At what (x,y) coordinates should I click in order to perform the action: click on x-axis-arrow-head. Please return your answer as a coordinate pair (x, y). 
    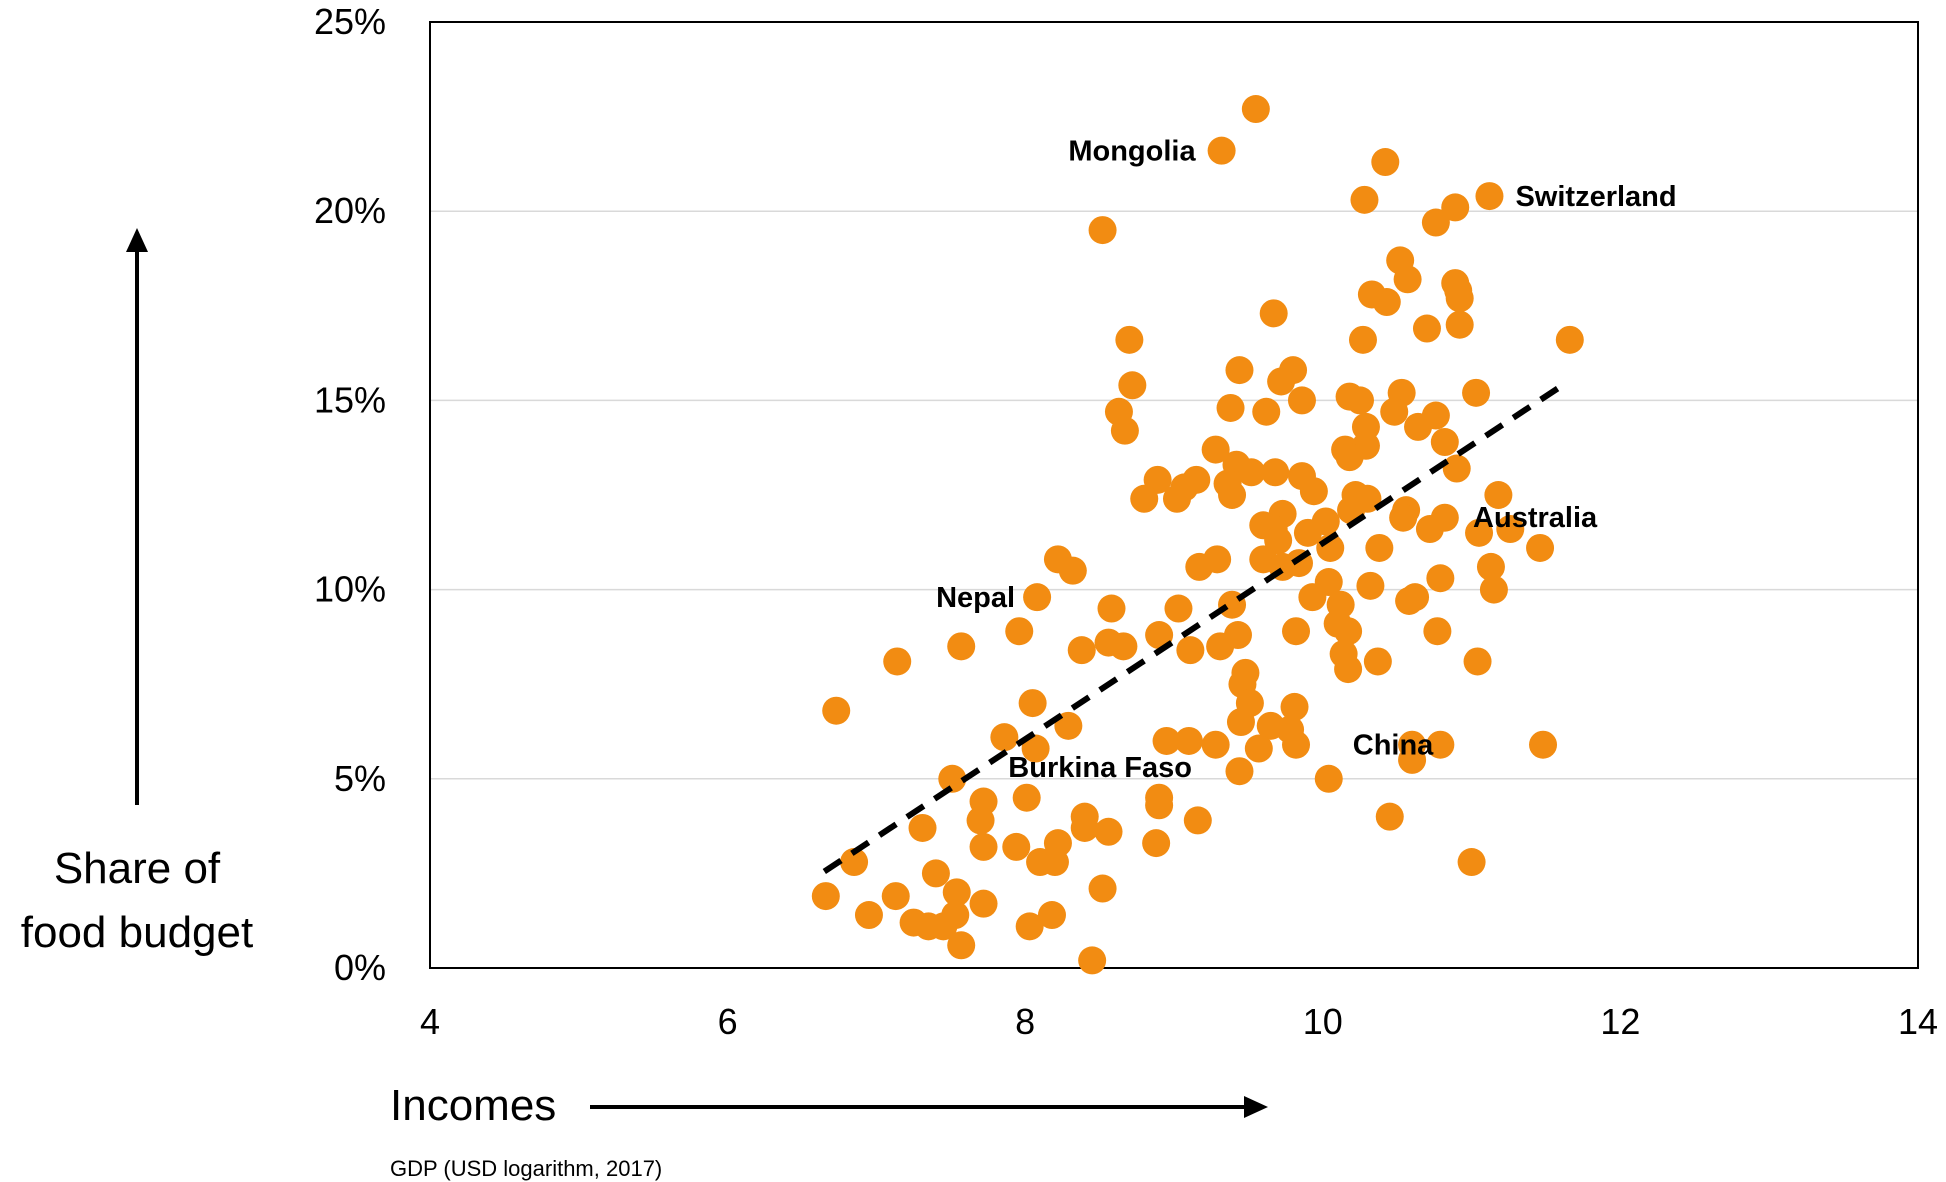
    Looking at the image, I should click on (1256, 1107).